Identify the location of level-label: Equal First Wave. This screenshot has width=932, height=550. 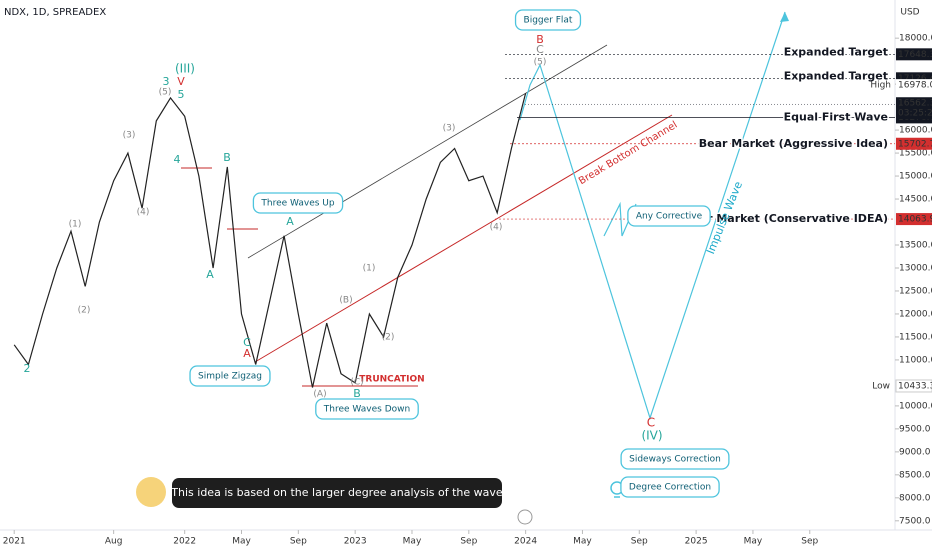
(836, 116).